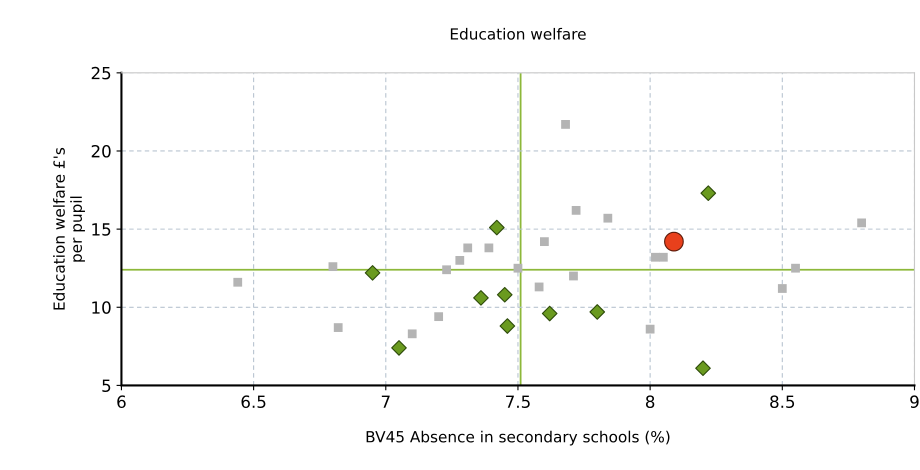 This screenshot has height=470, width=920. What do you see at coordinates (518, 438) in the screenshot?
I see `x-axis-title: BV45 Absence in secondary schools (%)` at bounding box center [518, 438].